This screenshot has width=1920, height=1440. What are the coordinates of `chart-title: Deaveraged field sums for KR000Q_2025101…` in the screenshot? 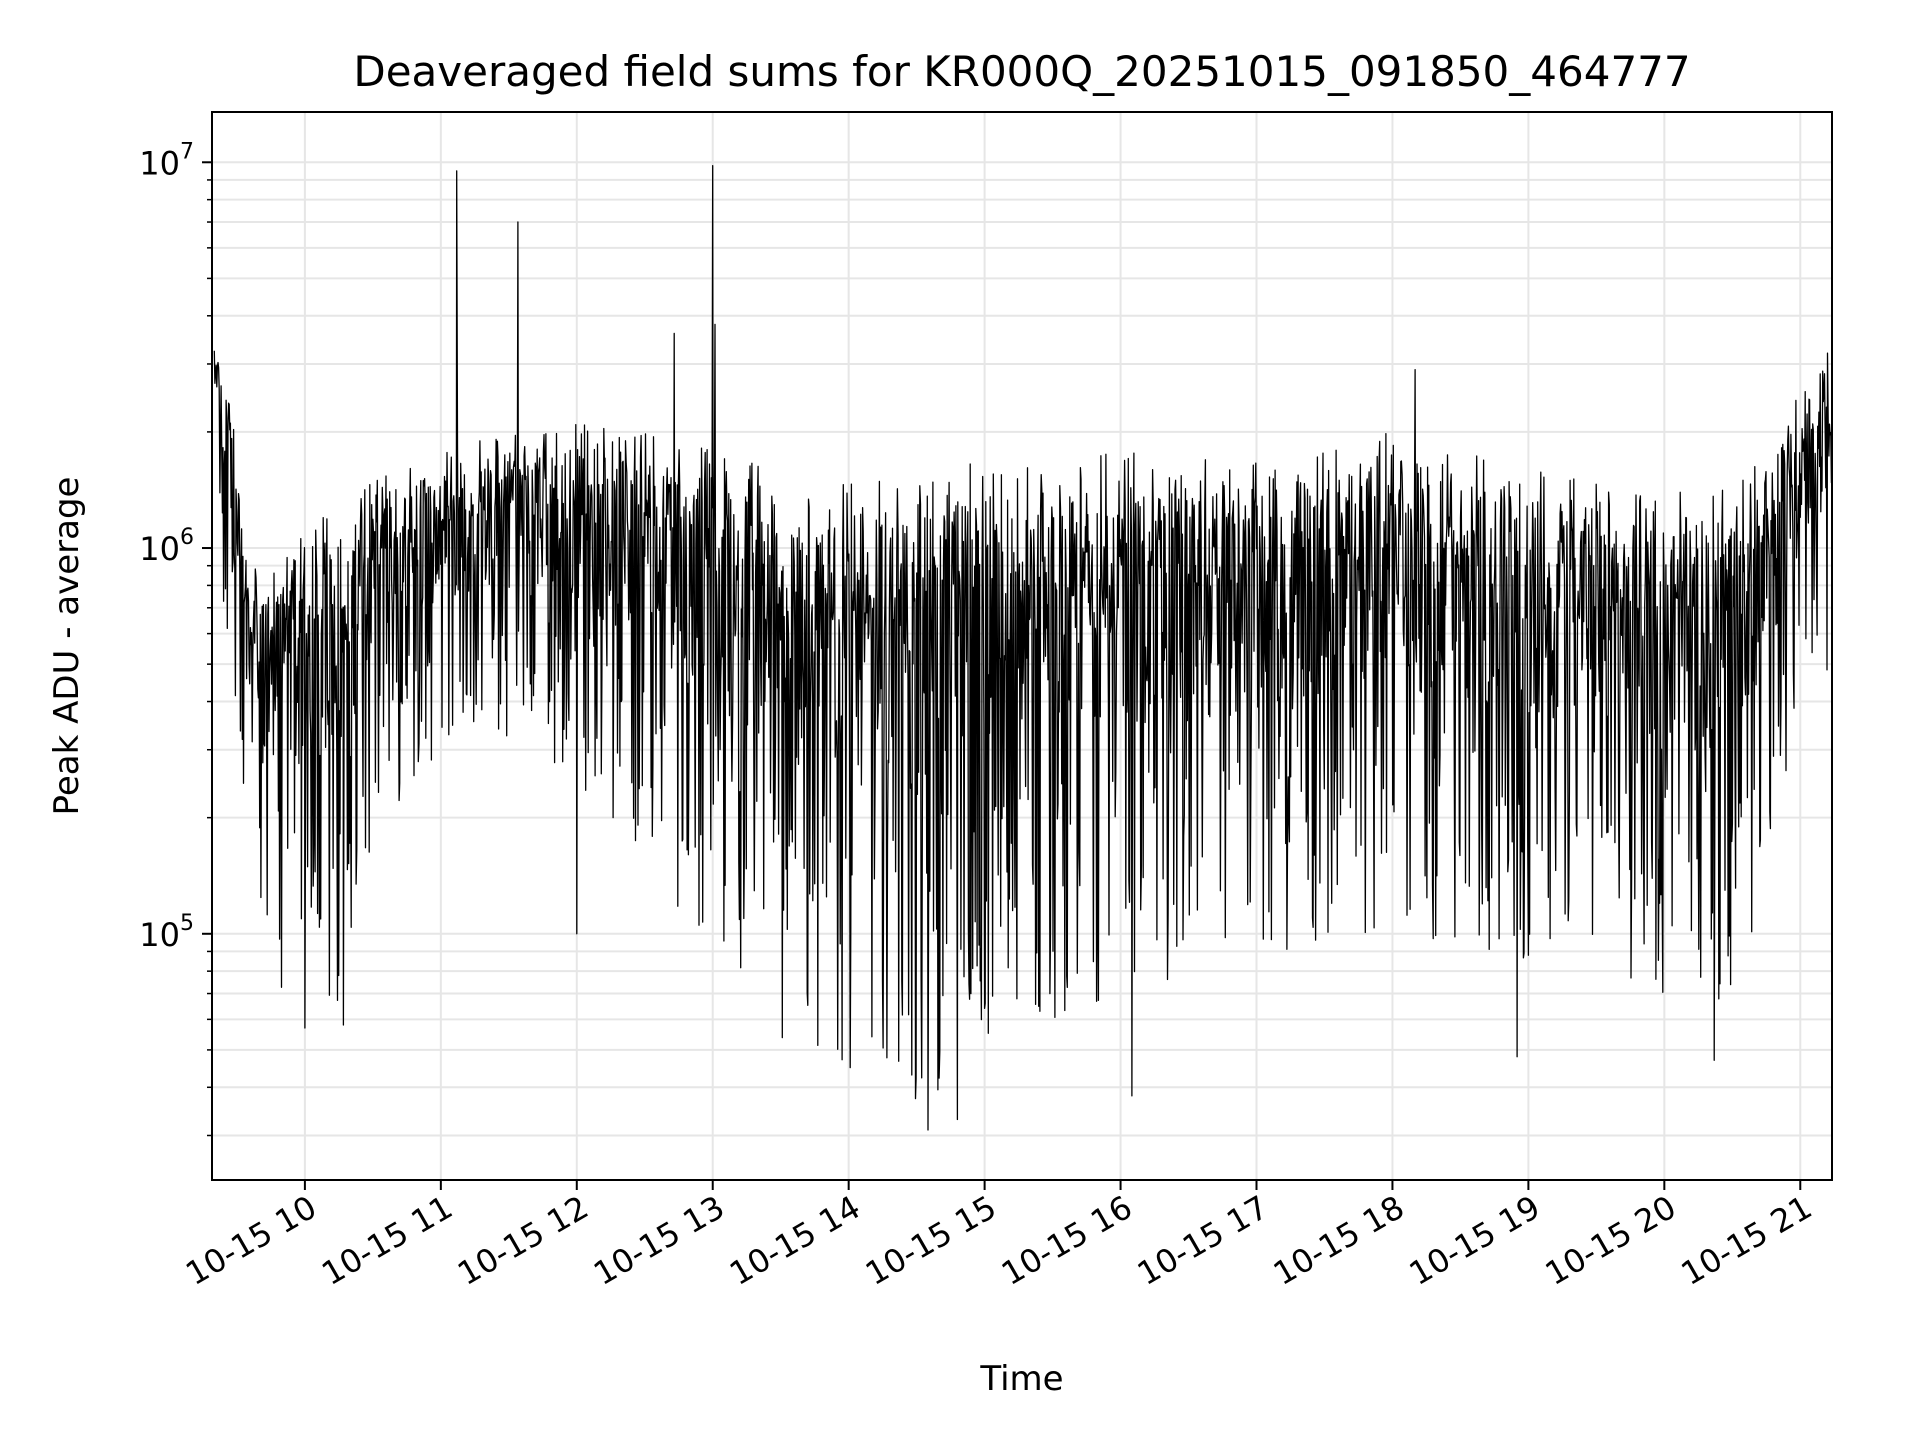 It's located at (1021, 71).